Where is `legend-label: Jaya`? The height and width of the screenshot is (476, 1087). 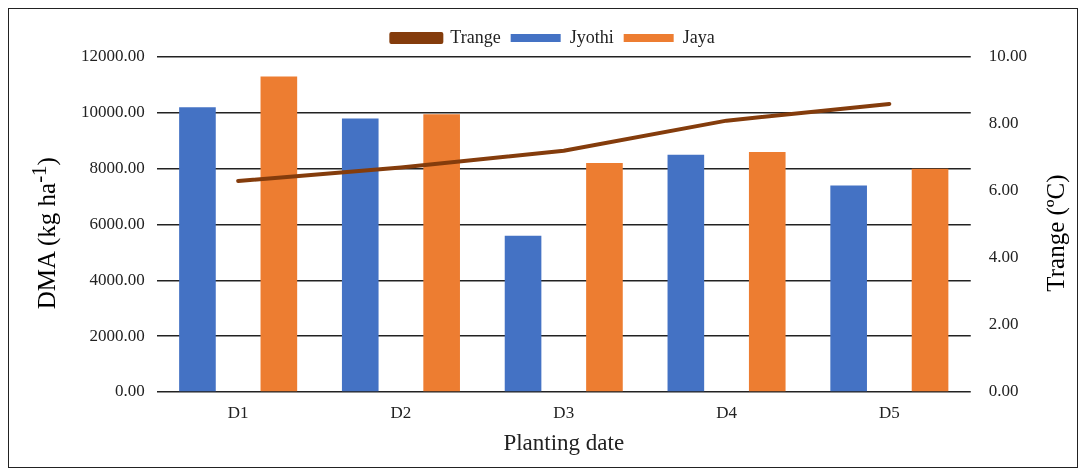 legend-label: Jaya is located at coordinates (698, 36).